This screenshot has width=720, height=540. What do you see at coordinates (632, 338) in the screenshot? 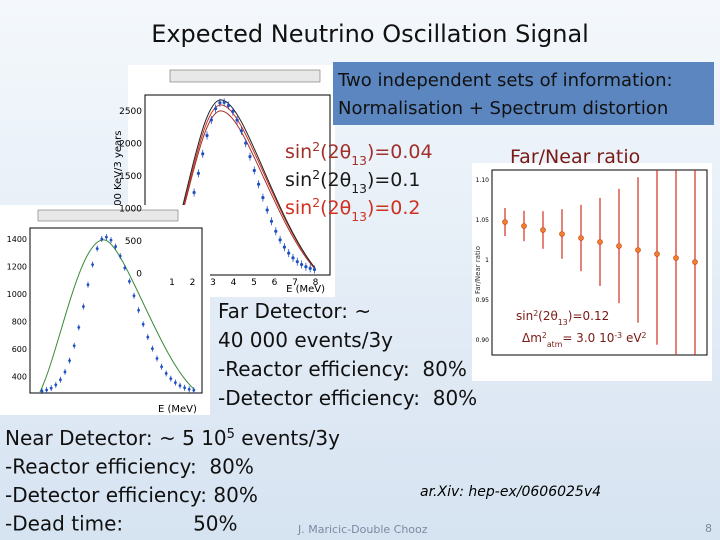
I see `text-run: eV` at bounding box center [632, 338].